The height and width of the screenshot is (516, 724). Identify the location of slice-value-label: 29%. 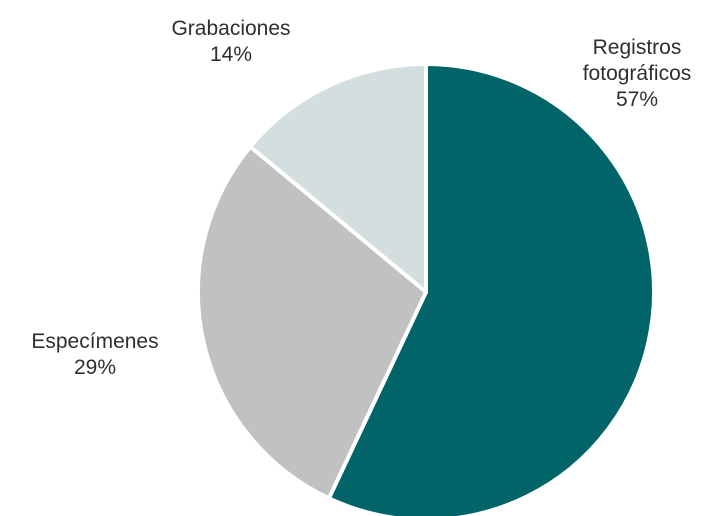
(95, 367).